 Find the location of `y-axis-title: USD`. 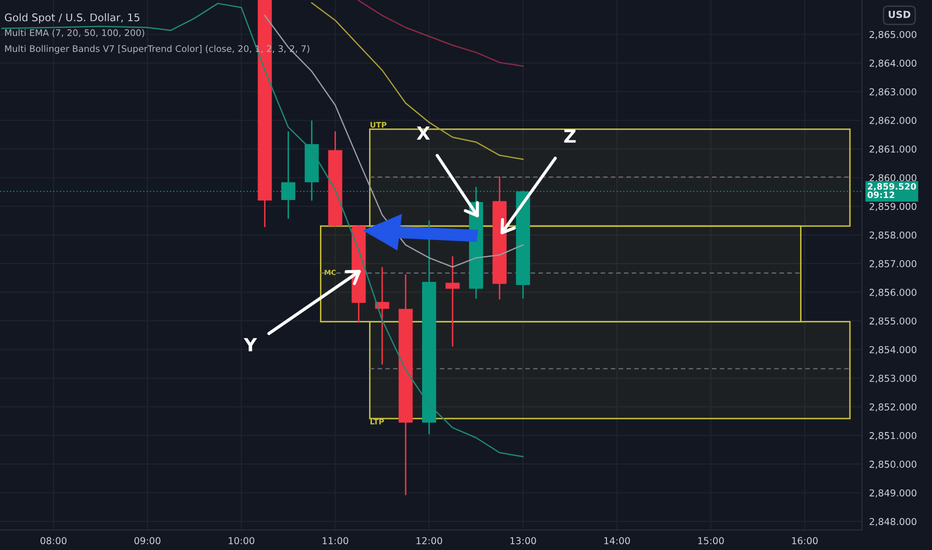

y-axis-title: USD is located at coordinates (899, 14).